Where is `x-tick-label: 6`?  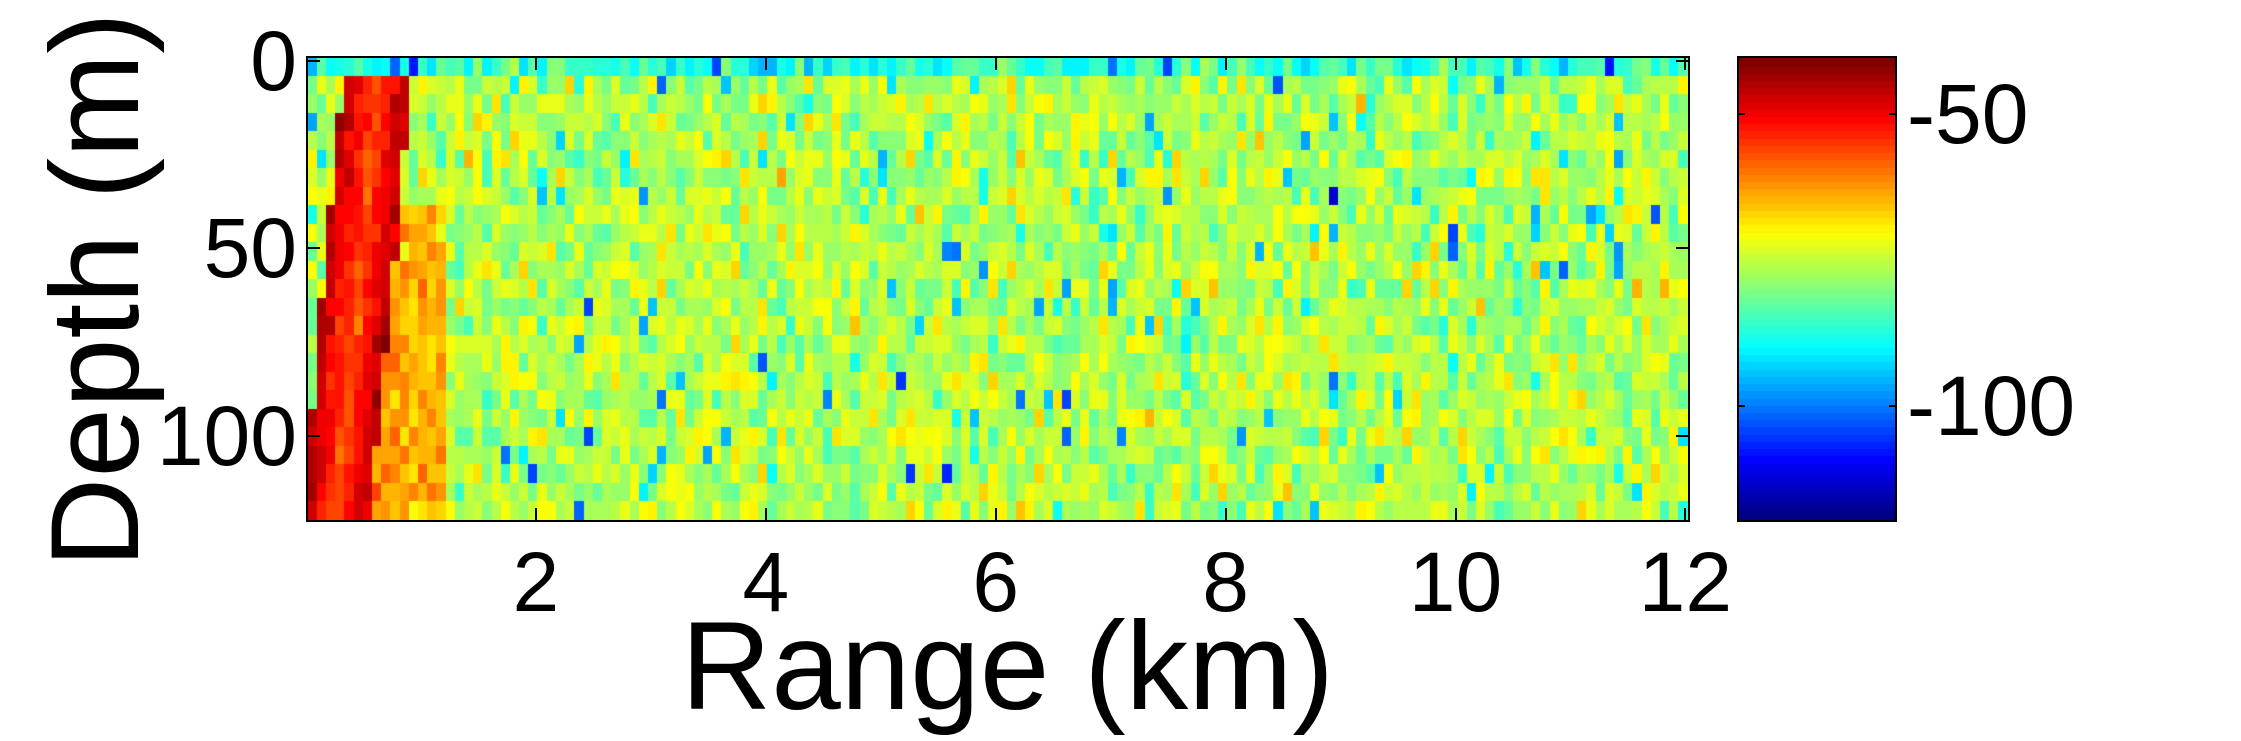 x-tick-label: 6 is located at coordinates (996, 582).